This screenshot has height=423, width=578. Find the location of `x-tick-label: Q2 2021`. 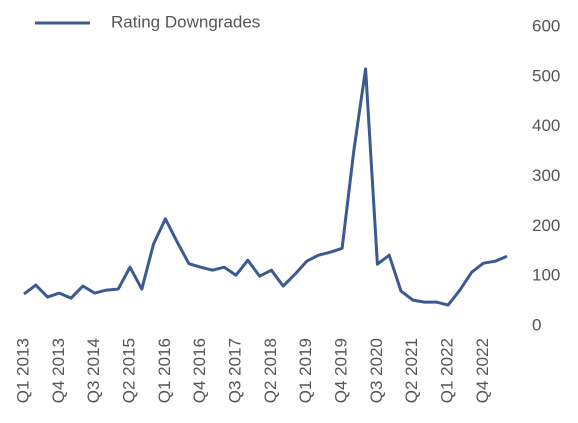

x-tick-label: Q2 2021 is located at coordinates (411, 370).